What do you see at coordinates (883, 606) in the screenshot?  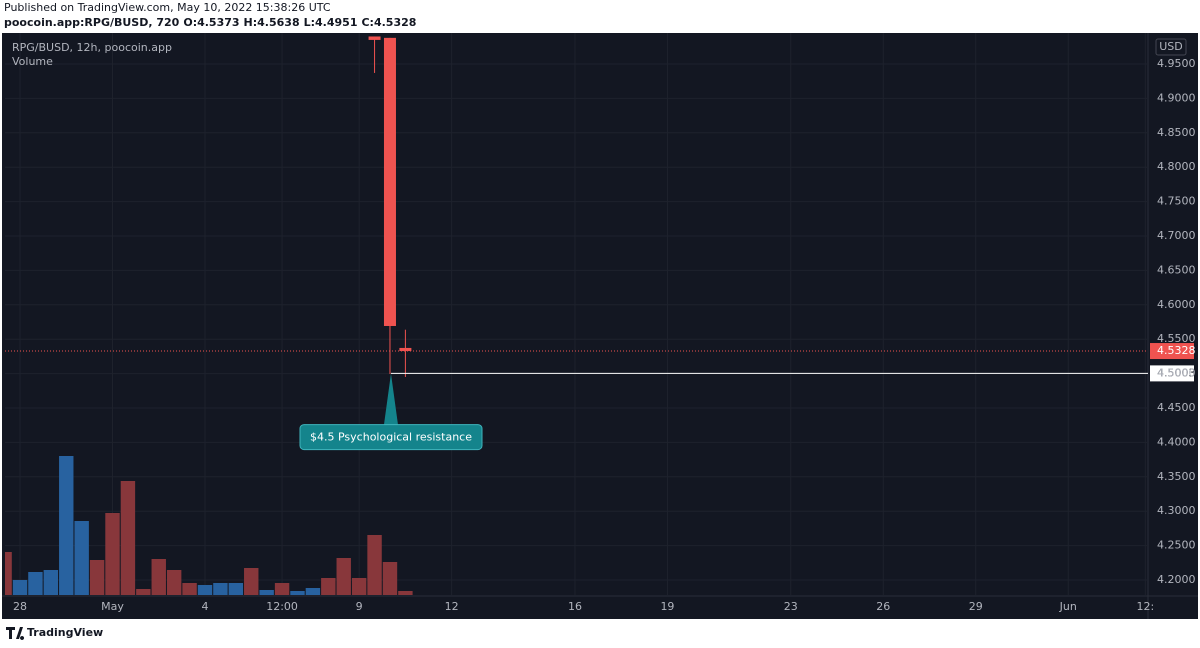 I see `x-tick-label: 26` at bounding box center [883, 606].